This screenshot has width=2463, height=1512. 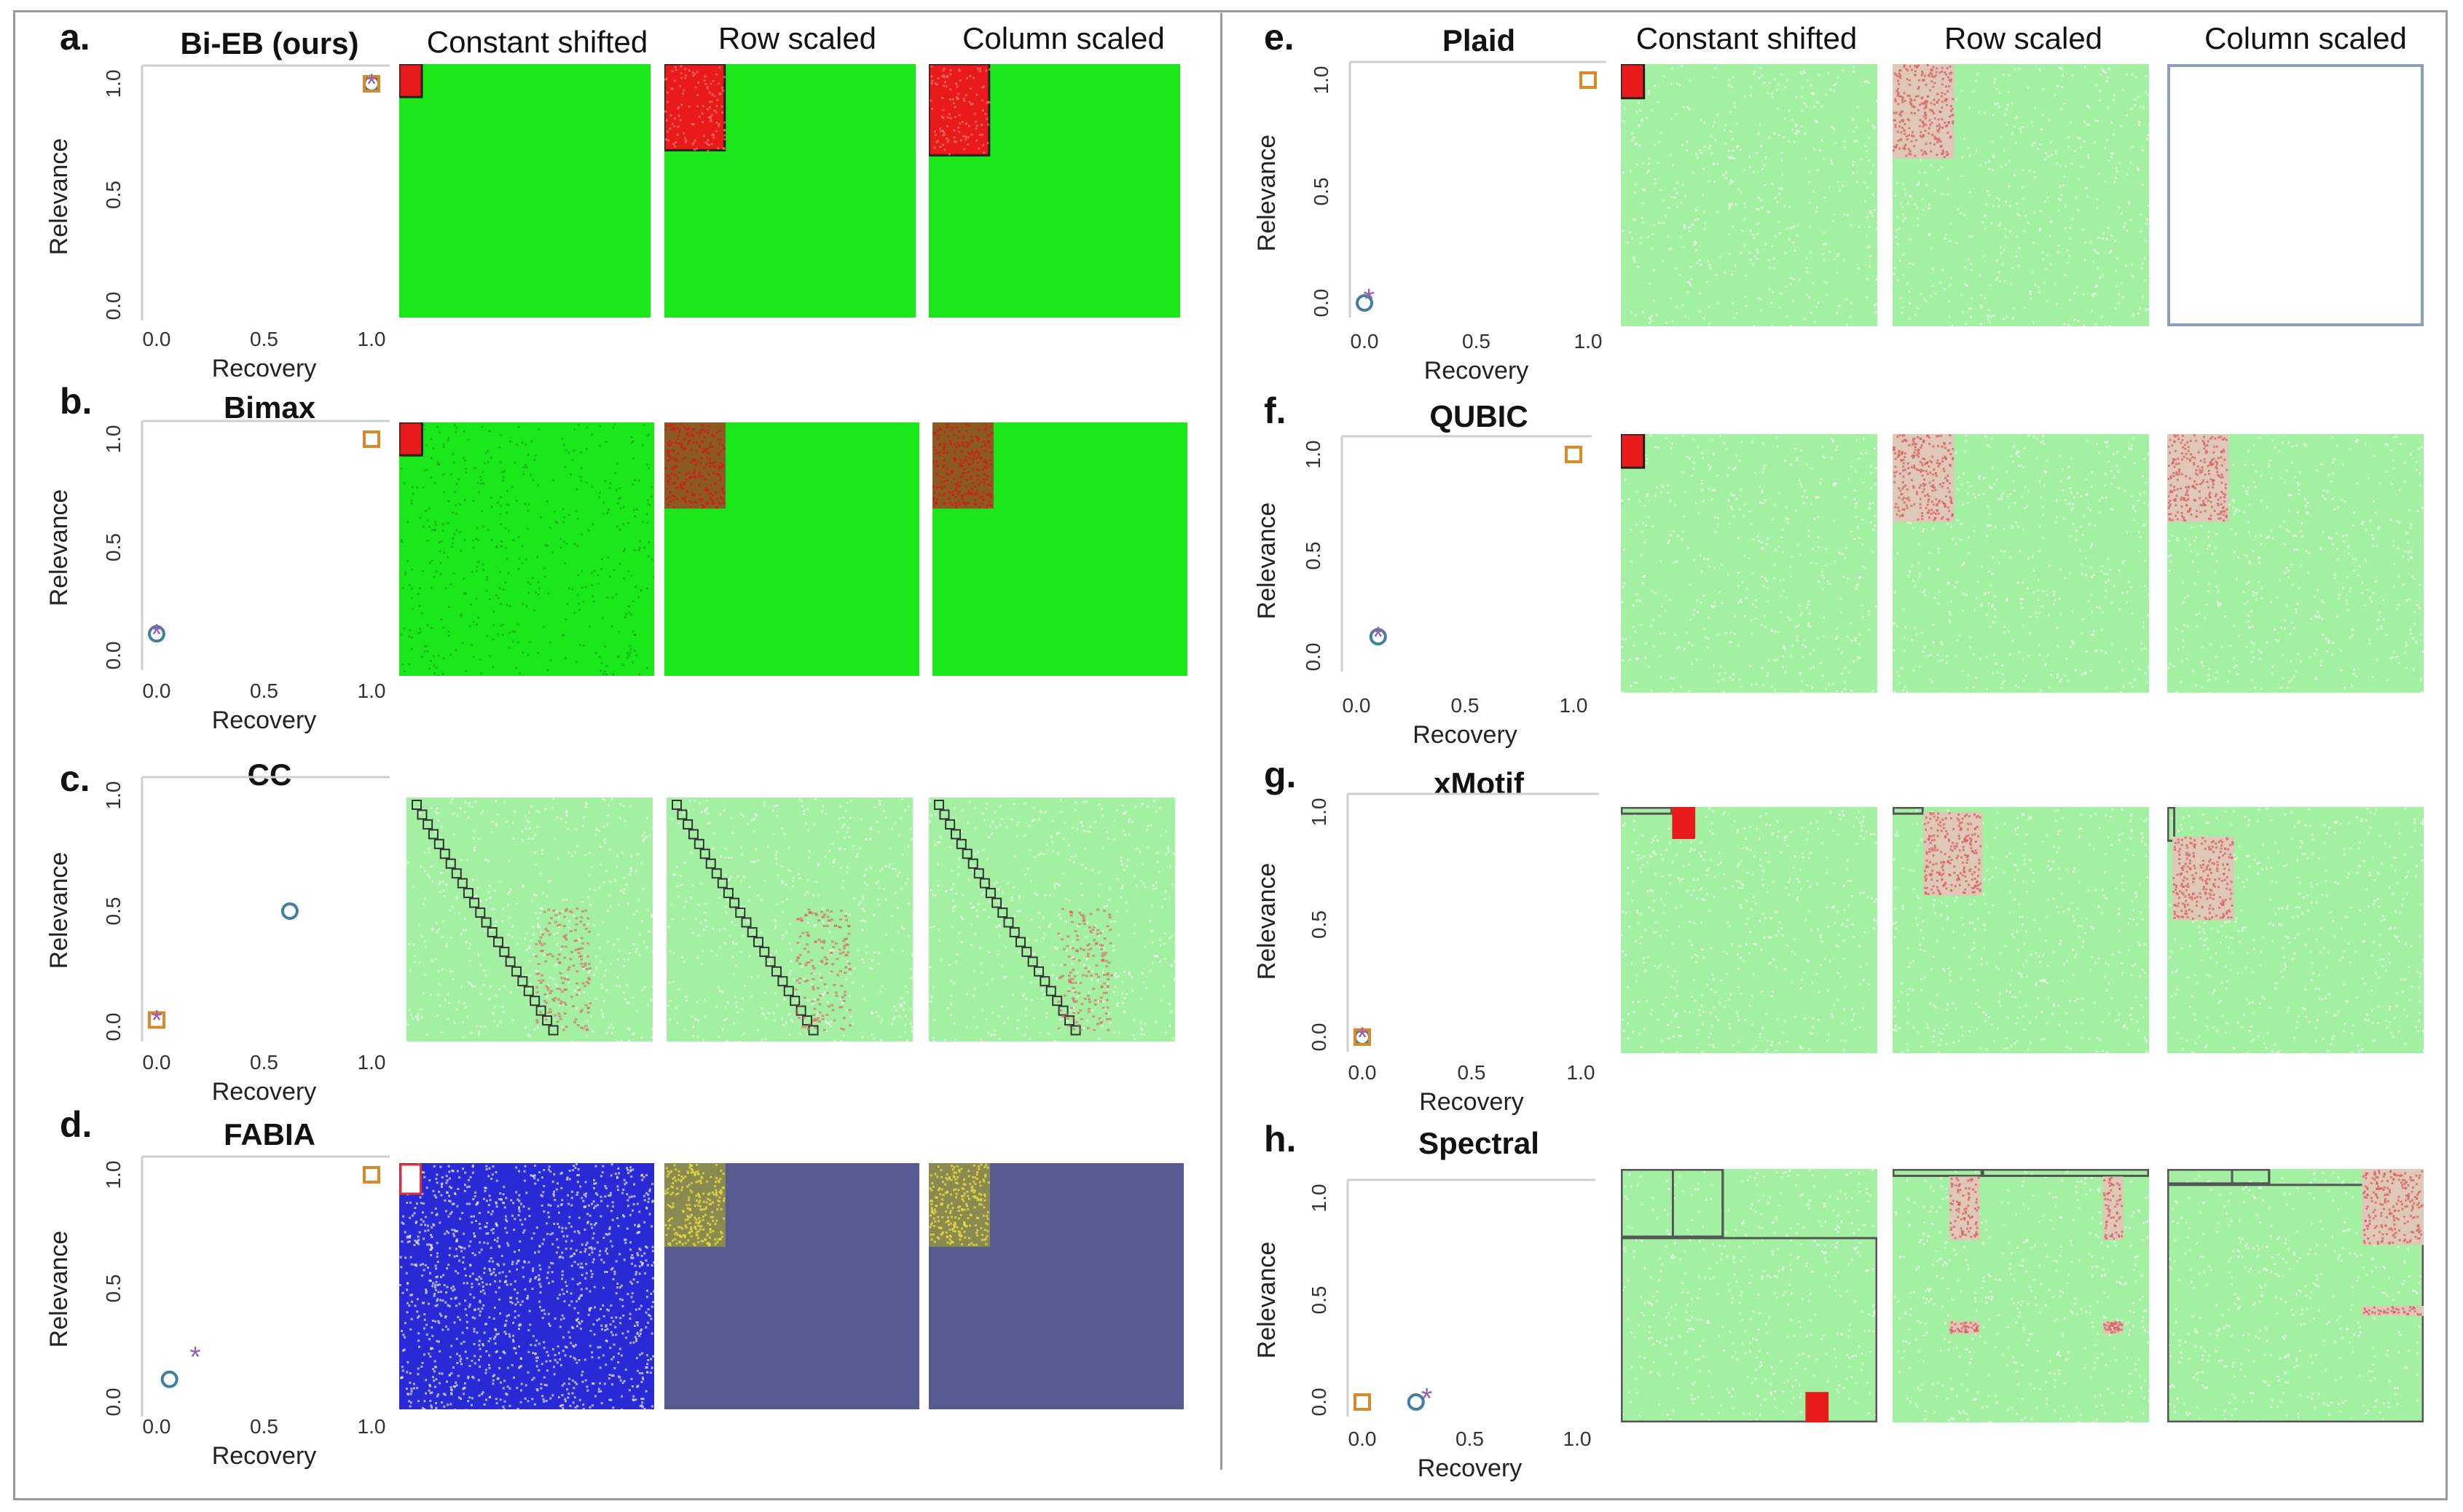 I want to click on method-title-bi-eb: Bi-EB (ours), so click(x=269, y=43).